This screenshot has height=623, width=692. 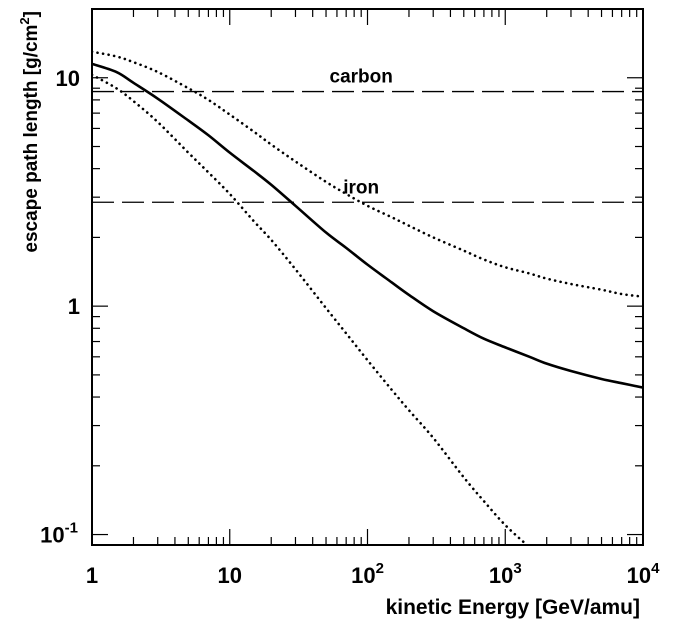 What do you see at coordinates (513, 607) in the screenshot?
I see `x-axis-label: kinetic Energy [GeV/amu]` at bounding box center [513, 607].